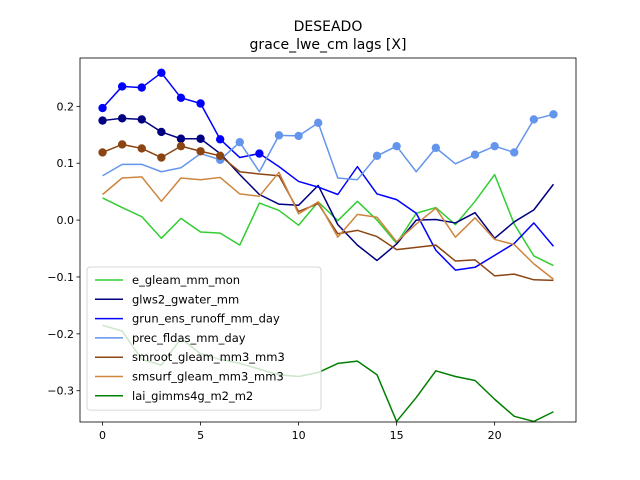 This screenshot has width=640, height=480. Describe the element at coordinates (60, 391) in the screenshot. I see `y-tick-label-0: −0.3` at that location.